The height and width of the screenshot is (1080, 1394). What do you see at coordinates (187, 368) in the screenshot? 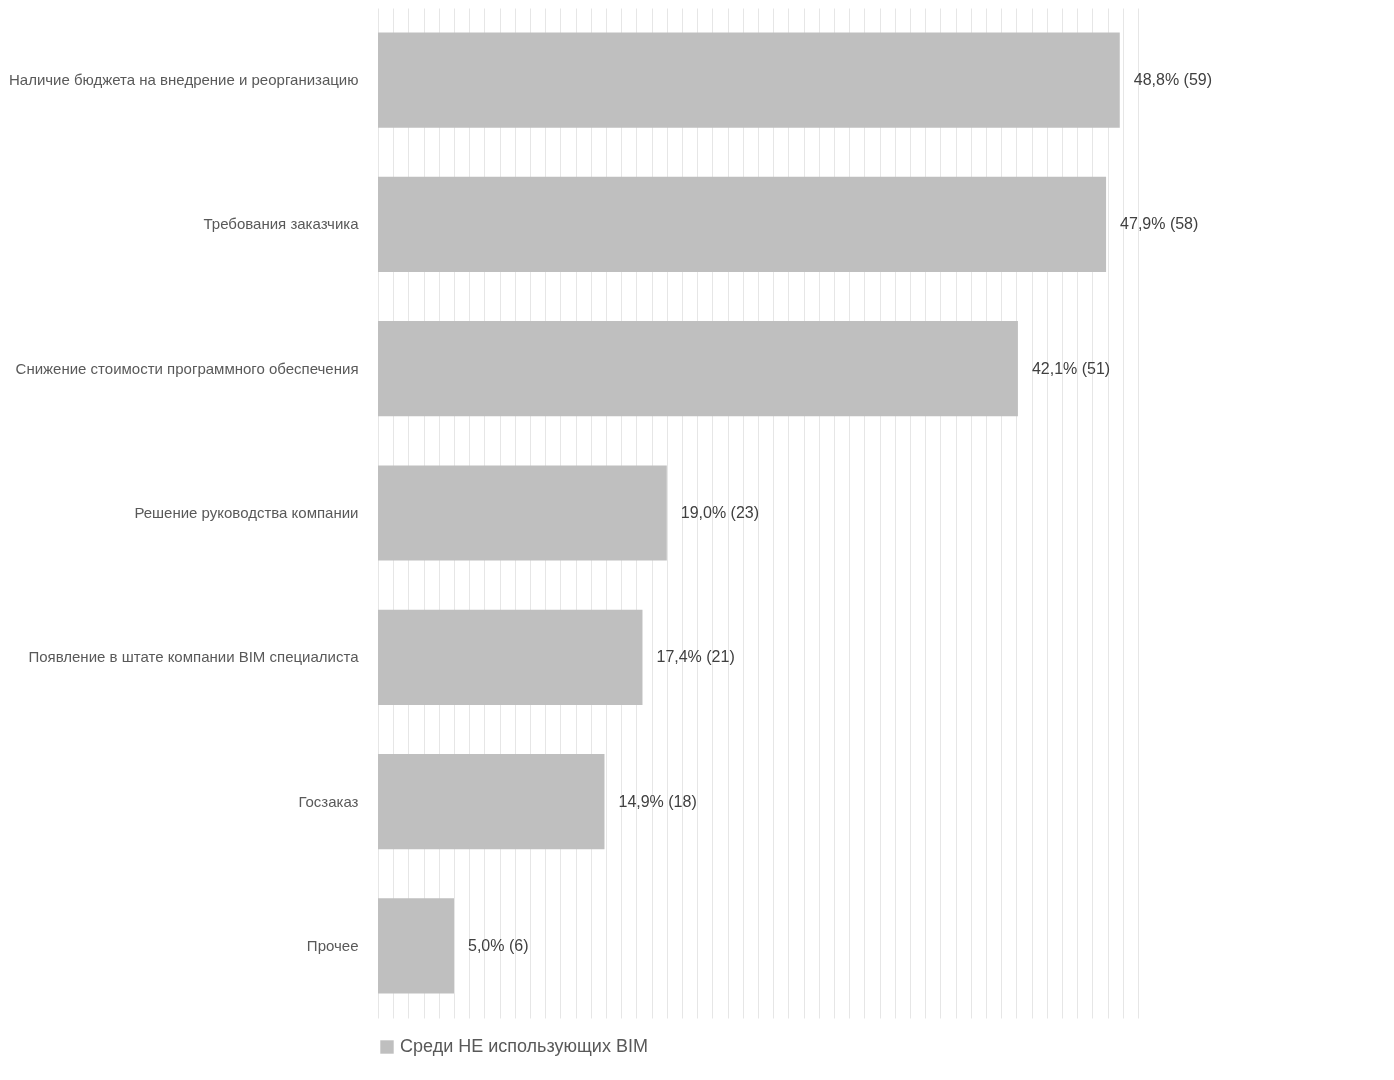
I see `y-tick-label: Снижение стоимости программного обеспечения` at bounding box center [187, 368].